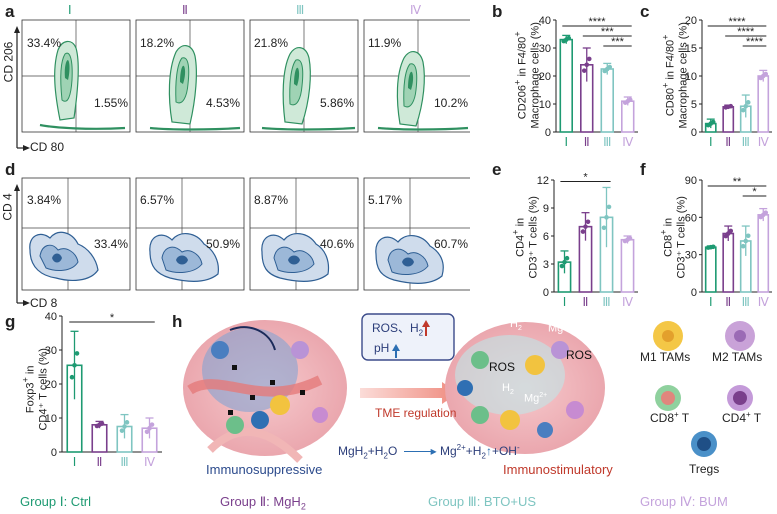 The height and width of the screenshot is (514, 777). I want to click on tme-regulation-label: TME regulation, so click(416, 413).